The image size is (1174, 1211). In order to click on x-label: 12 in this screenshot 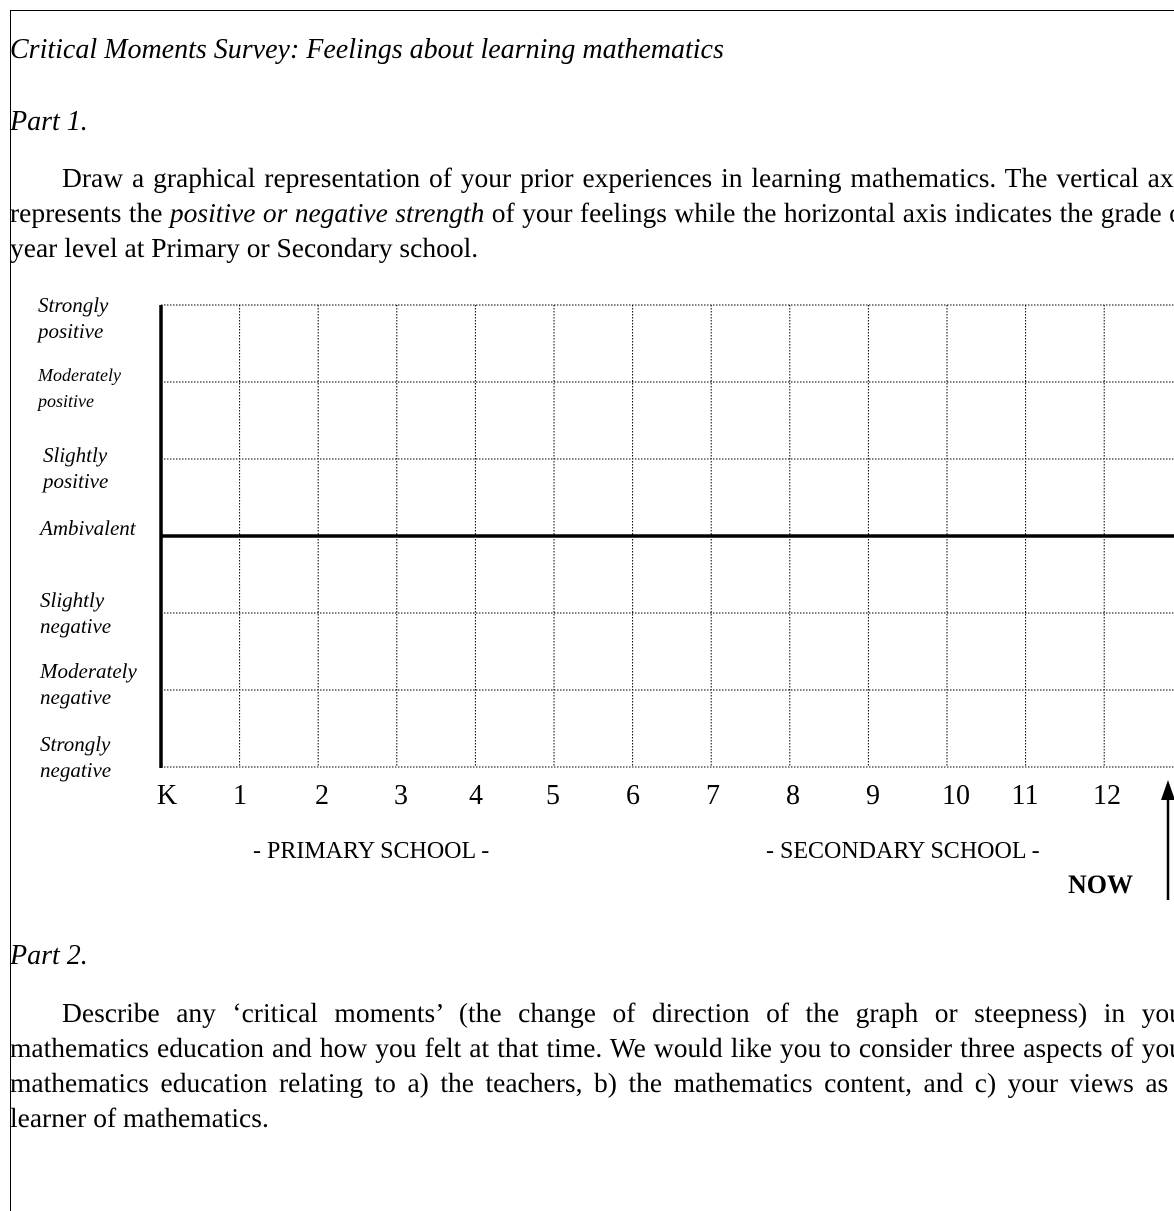, I will do `click(1107, 795)`.